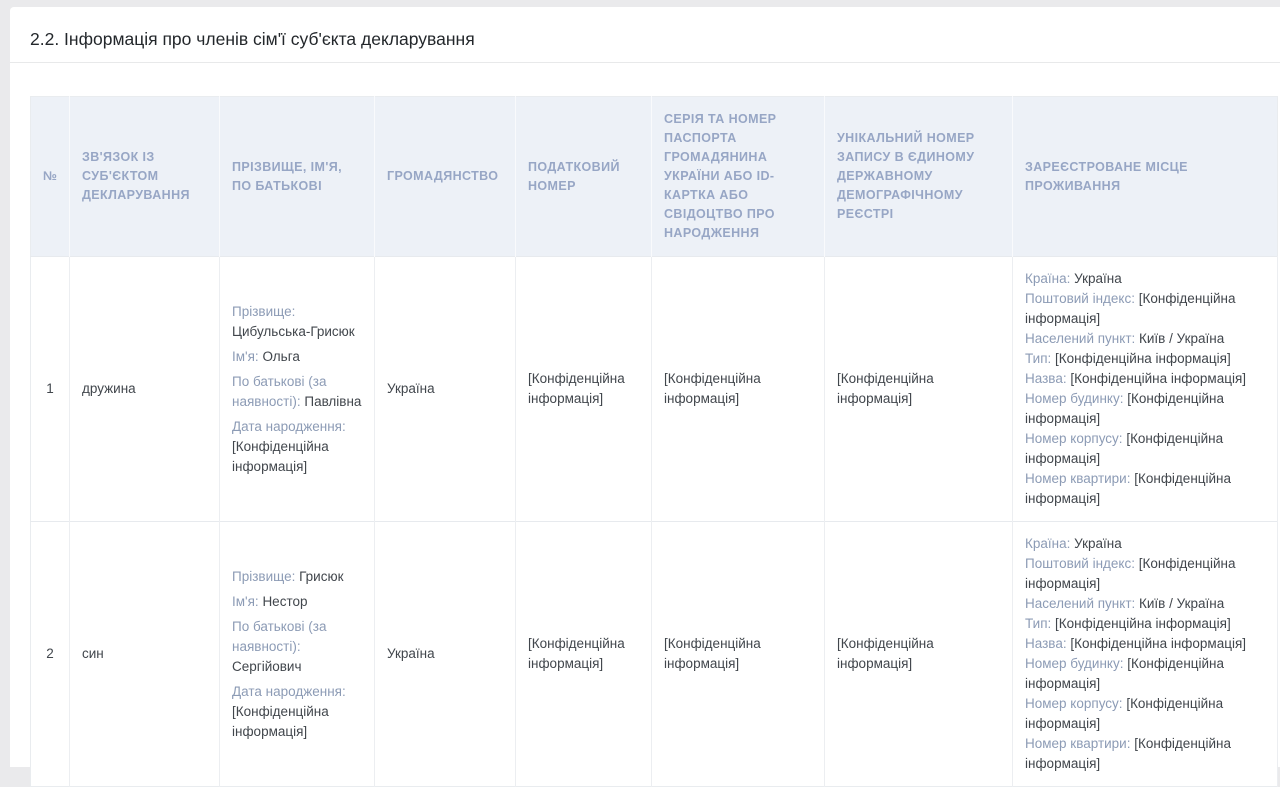 Image resolution: width=1280 pixels, height=787 pixels. What do you see at coordinates (297, 322) in the screenshot?
I see `name-field: Прізвище: Цибульська-Грисюк` at bounding box center [297, 322].